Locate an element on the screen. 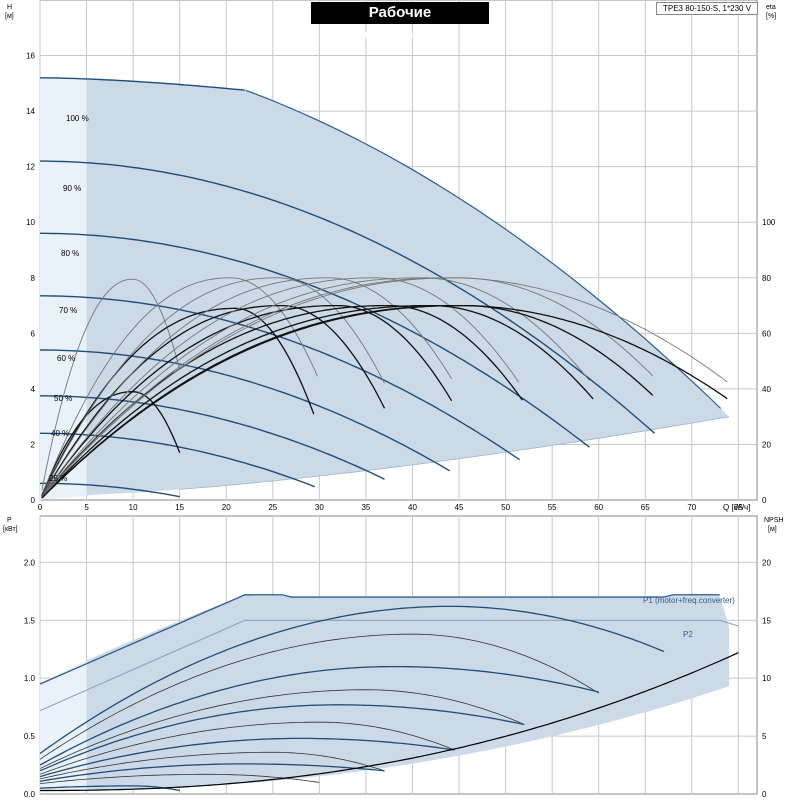 The image size is (800, 800). x-axis-label: Q [м³/ч] is located at coordinates (736, 507).